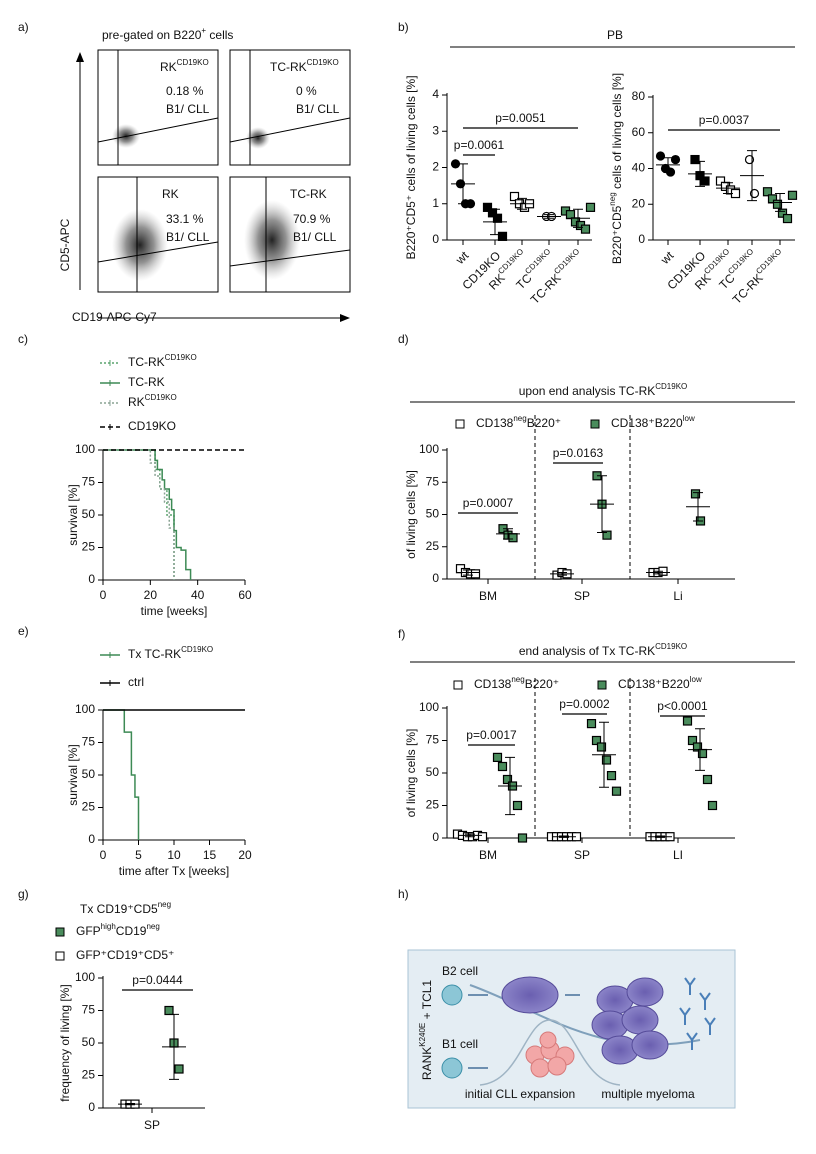 This screenshot has width=816, height=1154. I want to click on x-tick-label: 60, so click(245, 595).